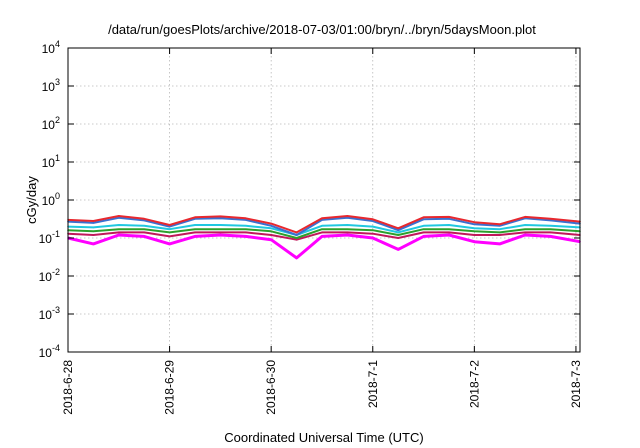  I want to click on x-axis-label: Coordinated Universal Time (UTC), so click(323, 437).